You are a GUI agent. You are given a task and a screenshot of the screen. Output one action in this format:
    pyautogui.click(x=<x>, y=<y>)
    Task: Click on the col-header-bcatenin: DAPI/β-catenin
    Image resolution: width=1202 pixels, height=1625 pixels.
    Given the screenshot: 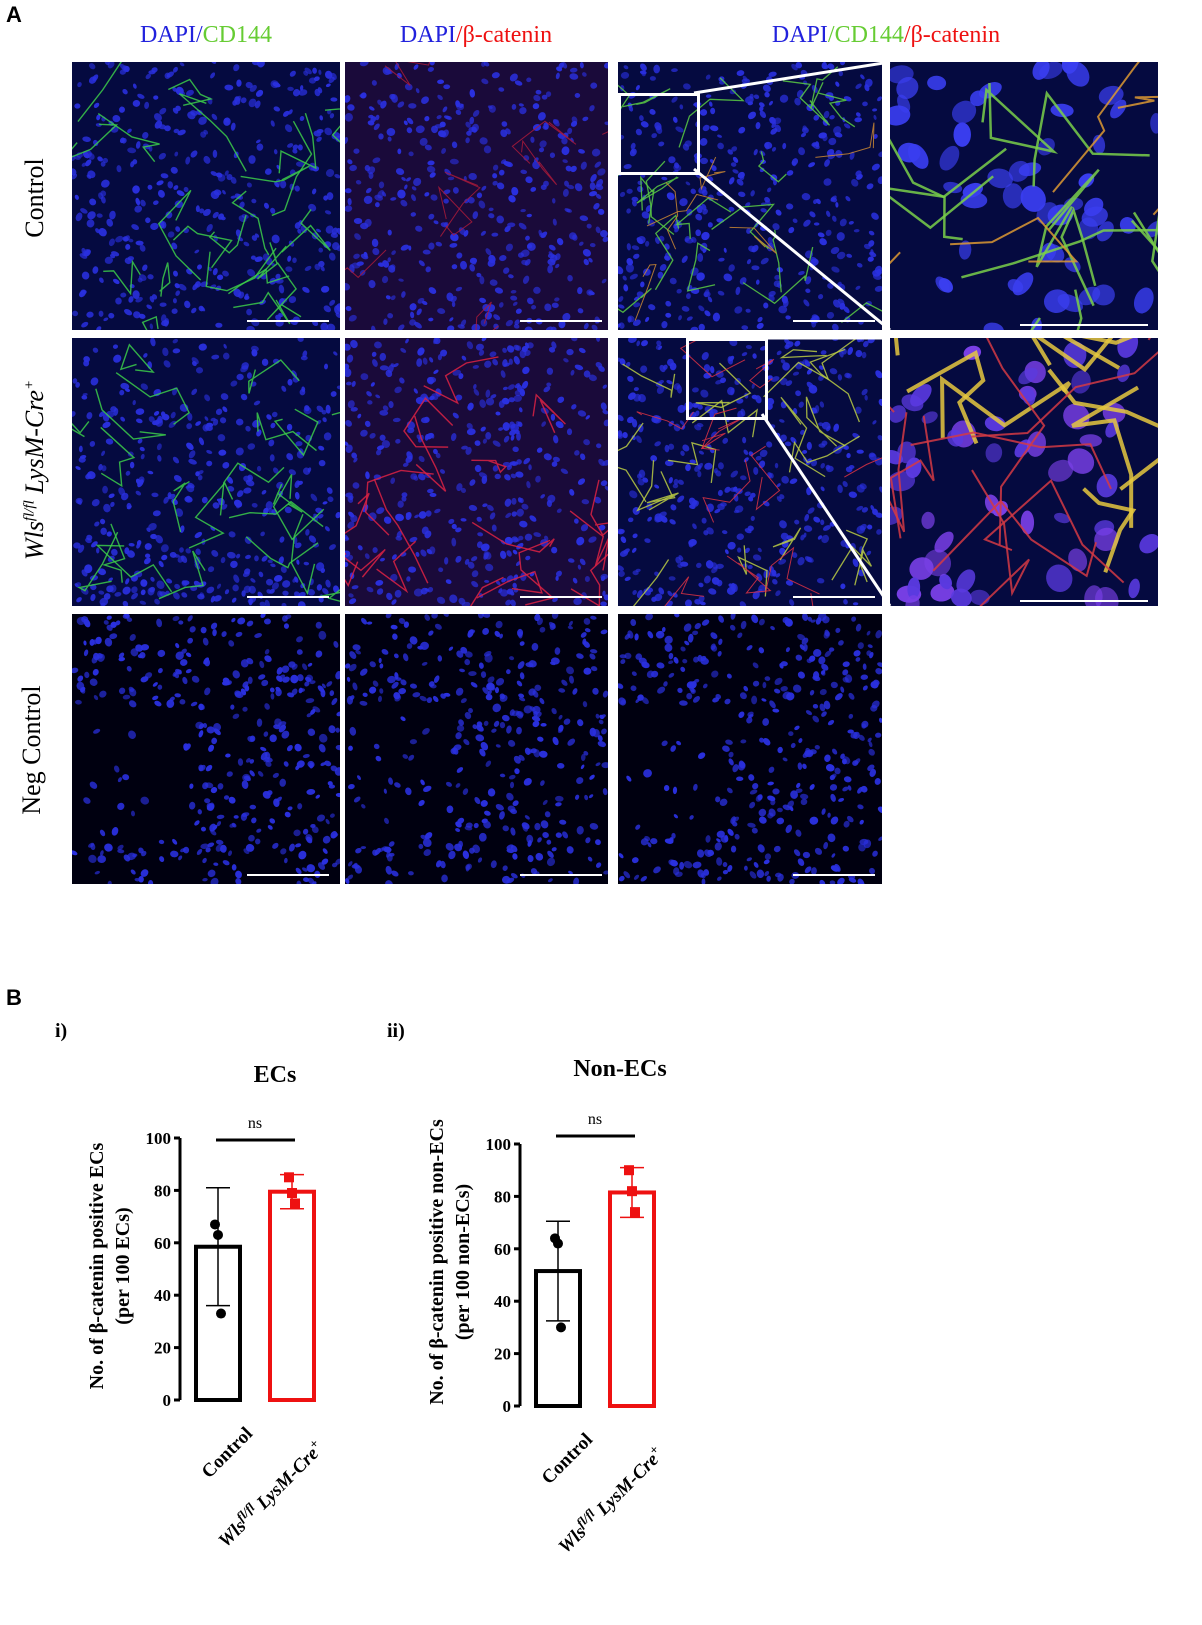 What is the action you would take?
    pyautogui.click(x=476, y=35)
    